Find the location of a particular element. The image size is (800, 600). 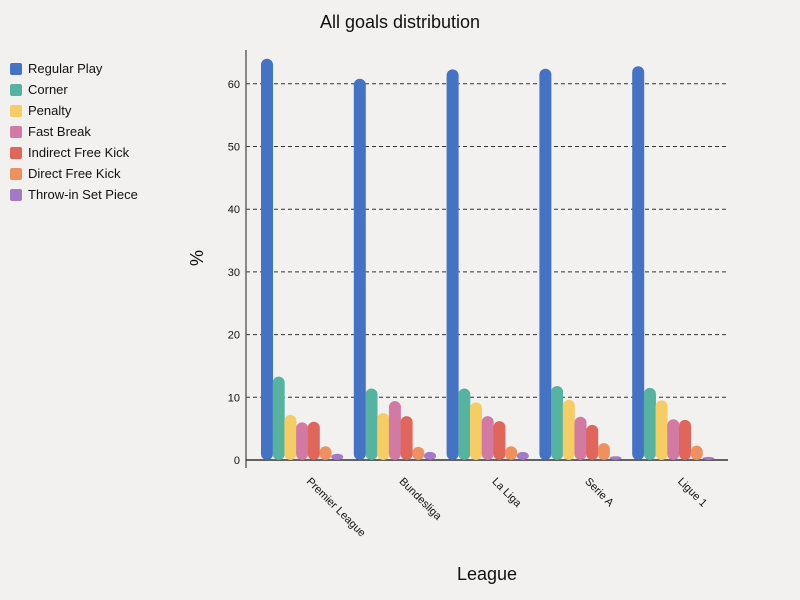

x-tick-label: Bundesliga is located at coordinates (421, 500).